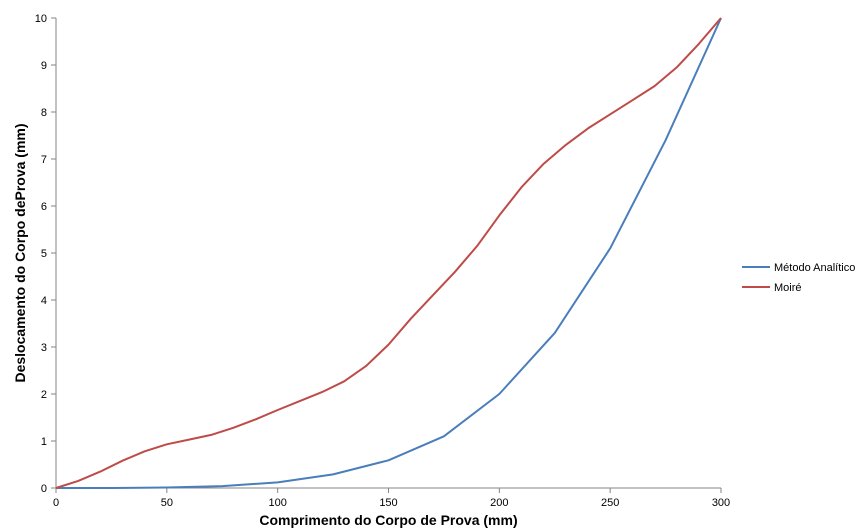 The height and width of the screenshot is (531, 856). Describe the element at coordinates (44, 489) in the screenshot. I see `y-tick-label: 0` at that location.